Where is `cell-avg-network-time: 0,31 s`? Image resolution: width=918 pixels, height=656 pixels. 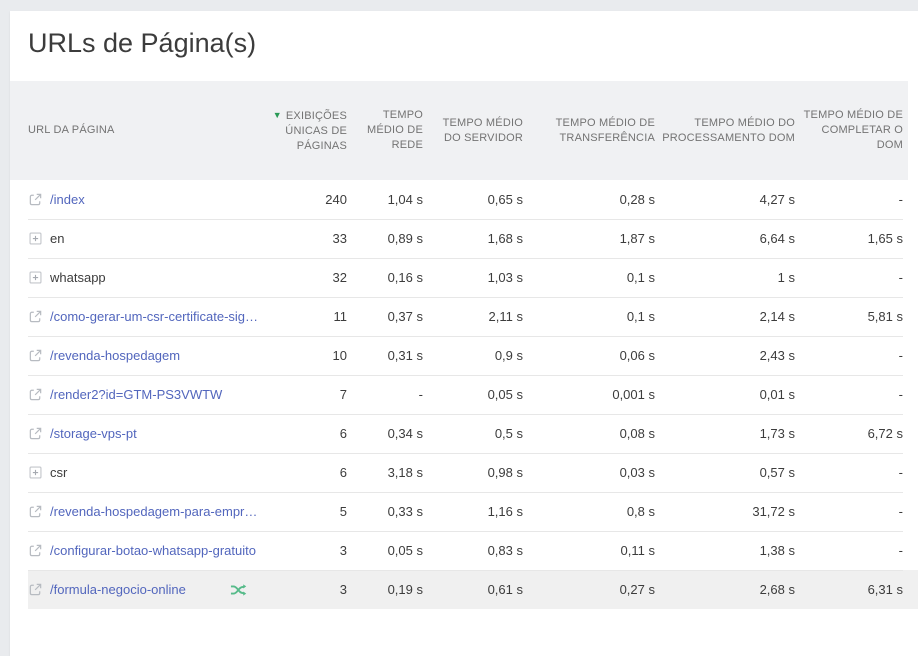
cell-avg-network-time: 0,31 s is located at coordinates (385, 355).